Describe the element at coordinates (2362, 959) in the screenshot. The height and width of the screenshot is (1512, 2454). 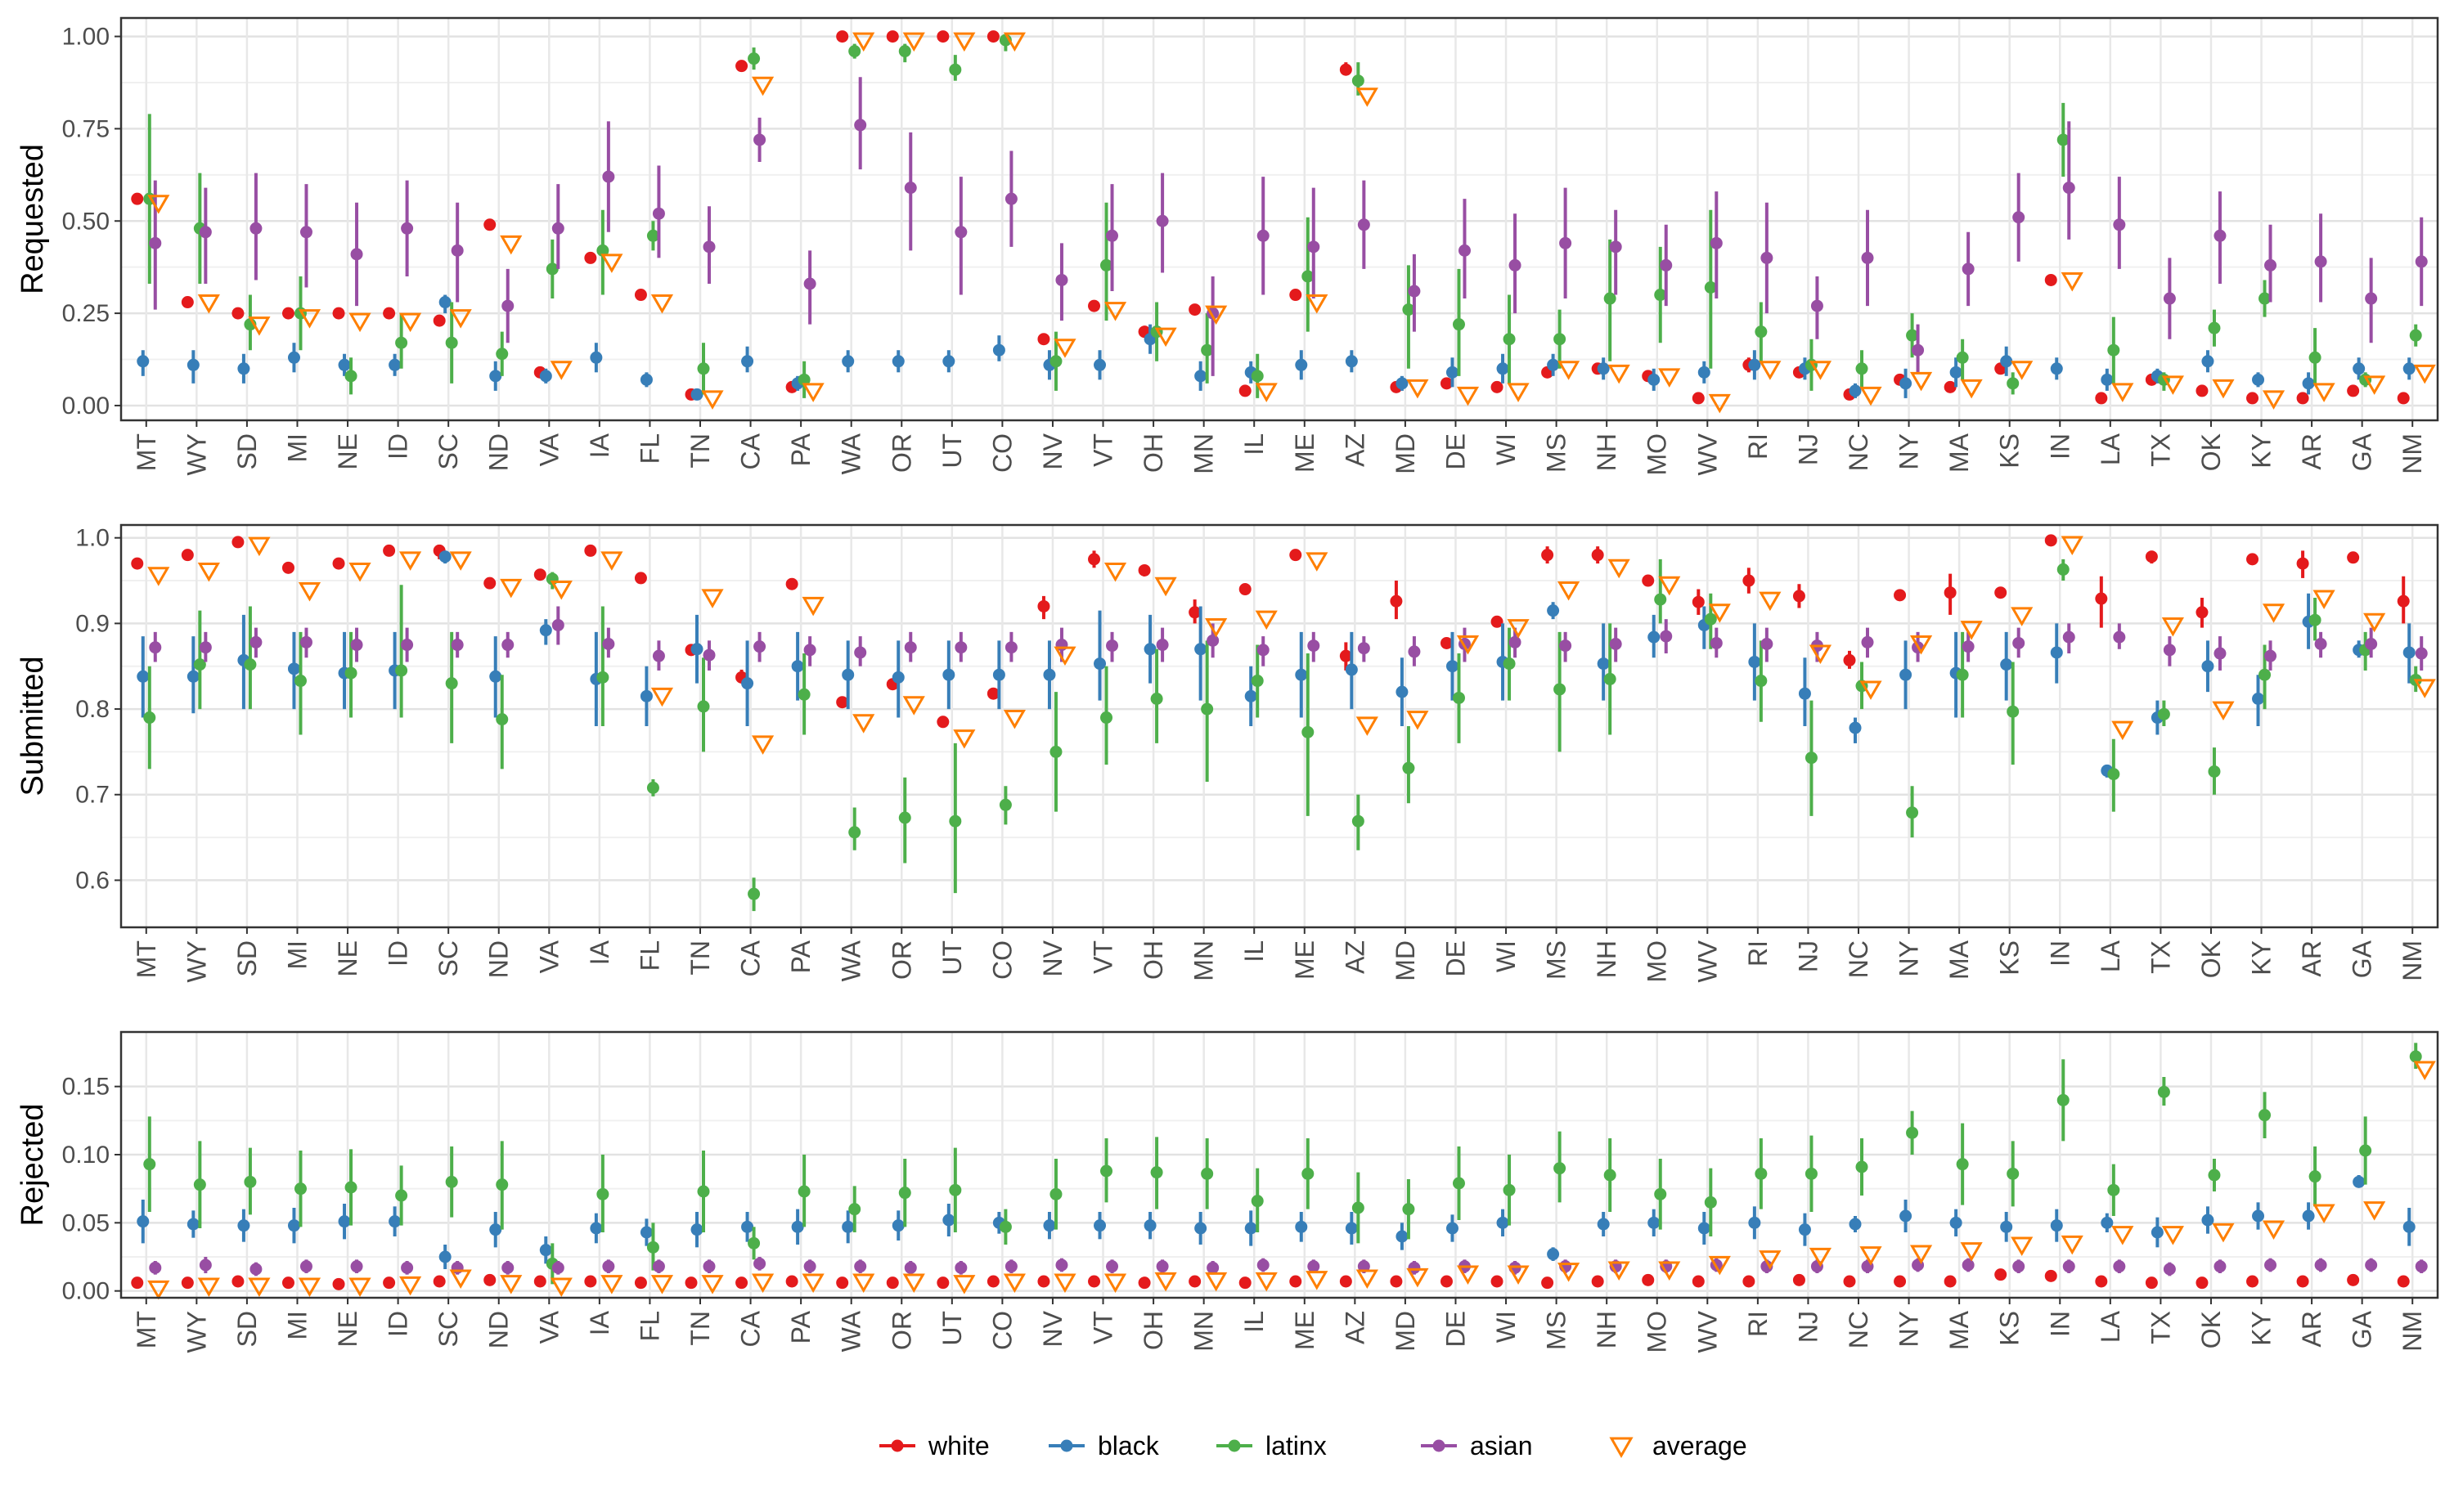
I see `submitted-x-tick-label-ga: GA` at that location.